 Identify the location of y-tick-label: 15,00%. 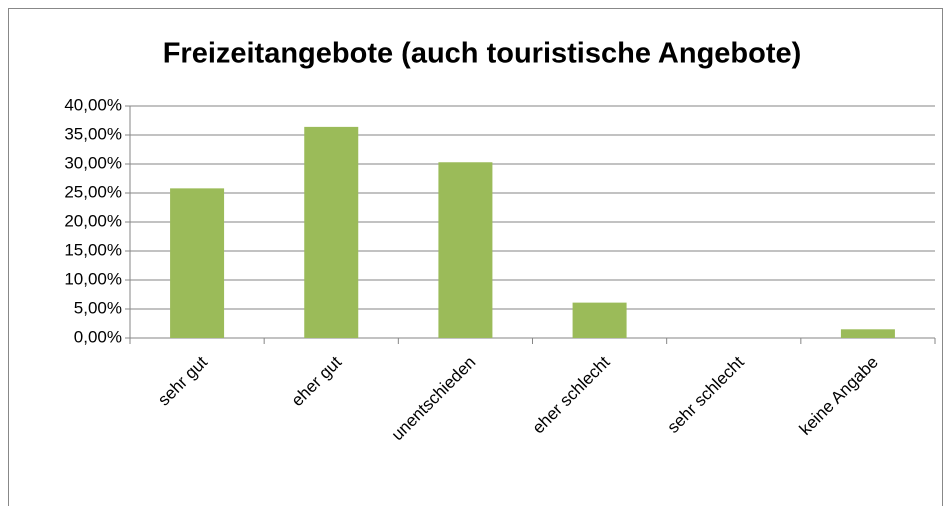
(93, 249).